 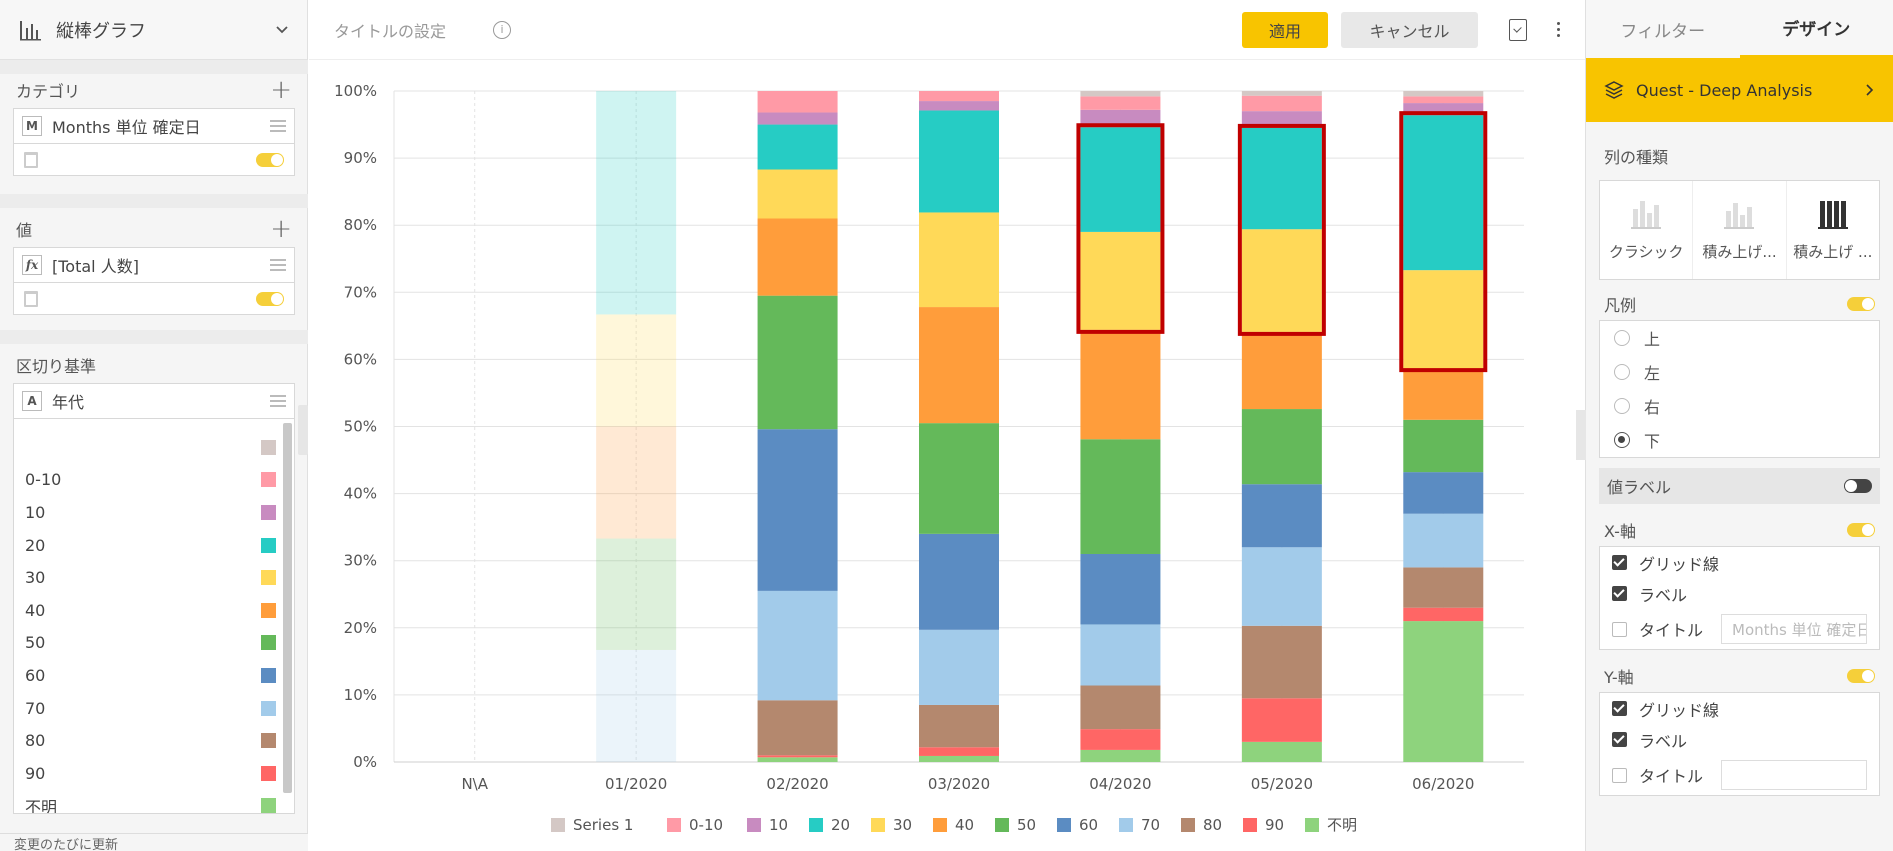 What do you see at coordinates (1622, 440) in the screenshot?
I see `radio-selected-icon` at bounding box center [1622, 440].